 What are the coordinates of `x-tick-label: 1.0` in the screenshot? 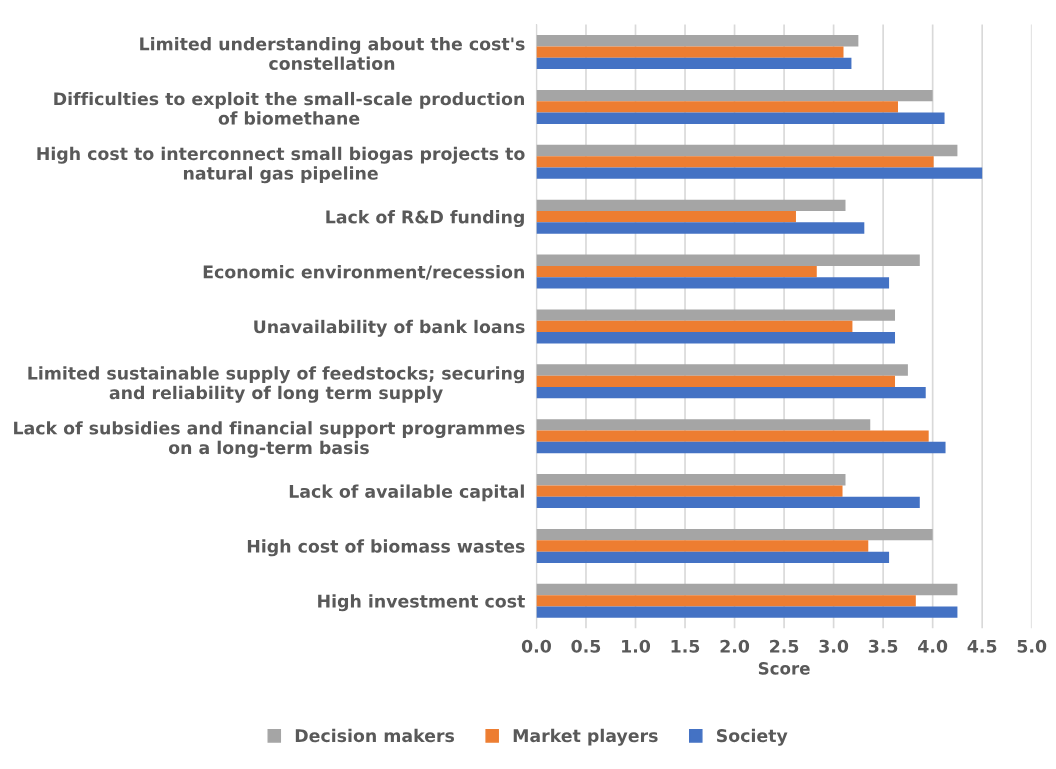 It's located at (636, 646).